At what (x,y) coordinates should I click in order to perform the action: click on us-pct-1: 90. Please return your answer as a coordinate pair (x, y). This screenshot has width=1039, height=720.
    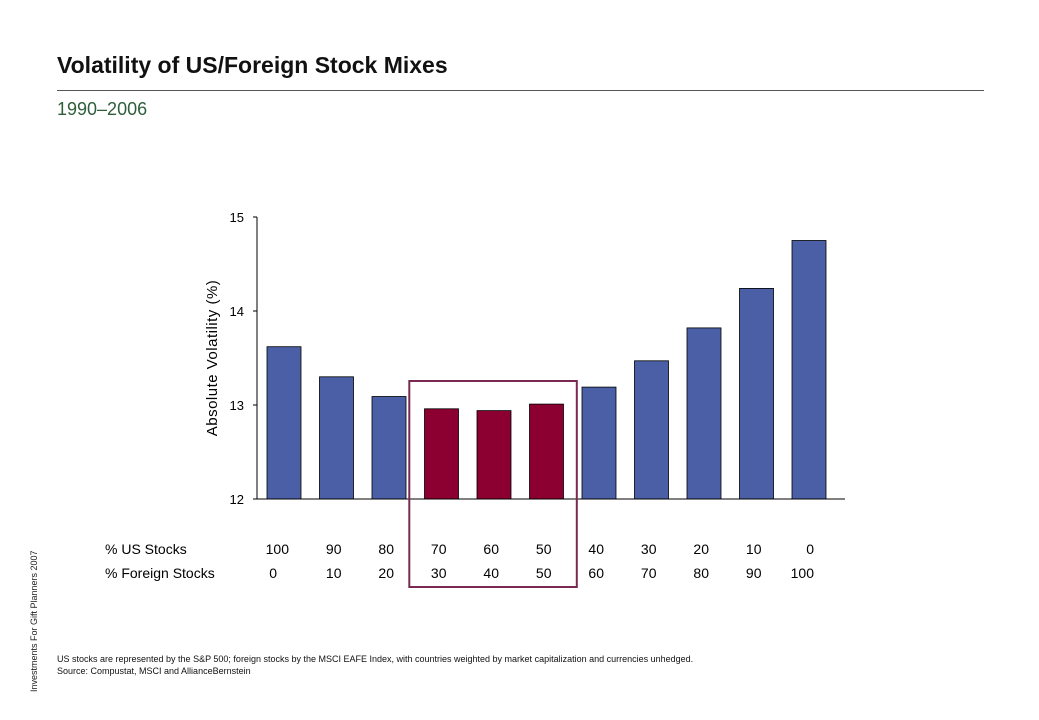
    Looking at the image, I should click on (334, 549).